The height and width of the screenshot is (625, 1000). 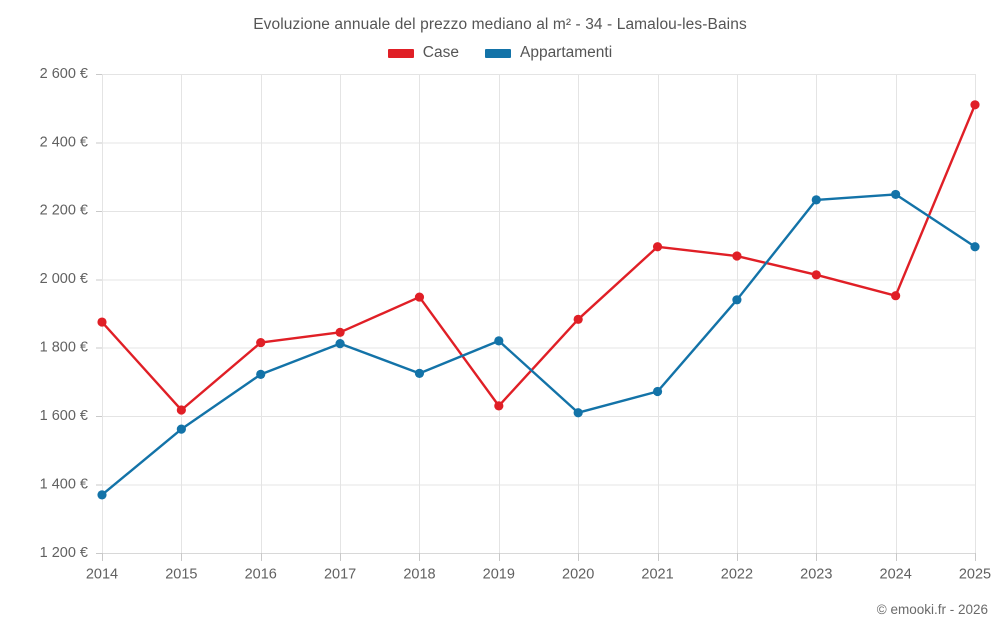 What do you see at coordinates (932, 609) in the screenshot?
I see `copyright-credit: © emooki.fr - 2026` at bounding box center [932, 609].